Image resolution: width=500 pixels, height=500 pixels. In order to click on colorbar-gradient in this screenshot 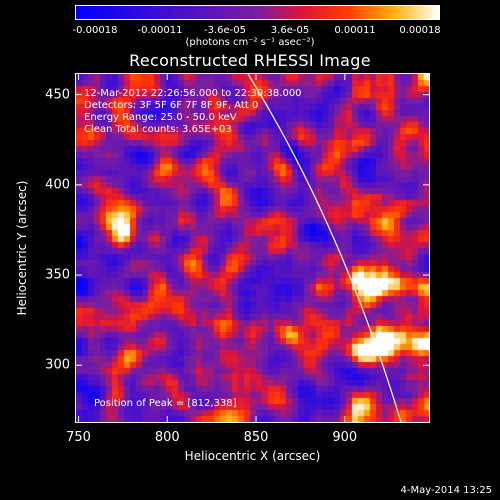, I will do `click(257, 12)`.